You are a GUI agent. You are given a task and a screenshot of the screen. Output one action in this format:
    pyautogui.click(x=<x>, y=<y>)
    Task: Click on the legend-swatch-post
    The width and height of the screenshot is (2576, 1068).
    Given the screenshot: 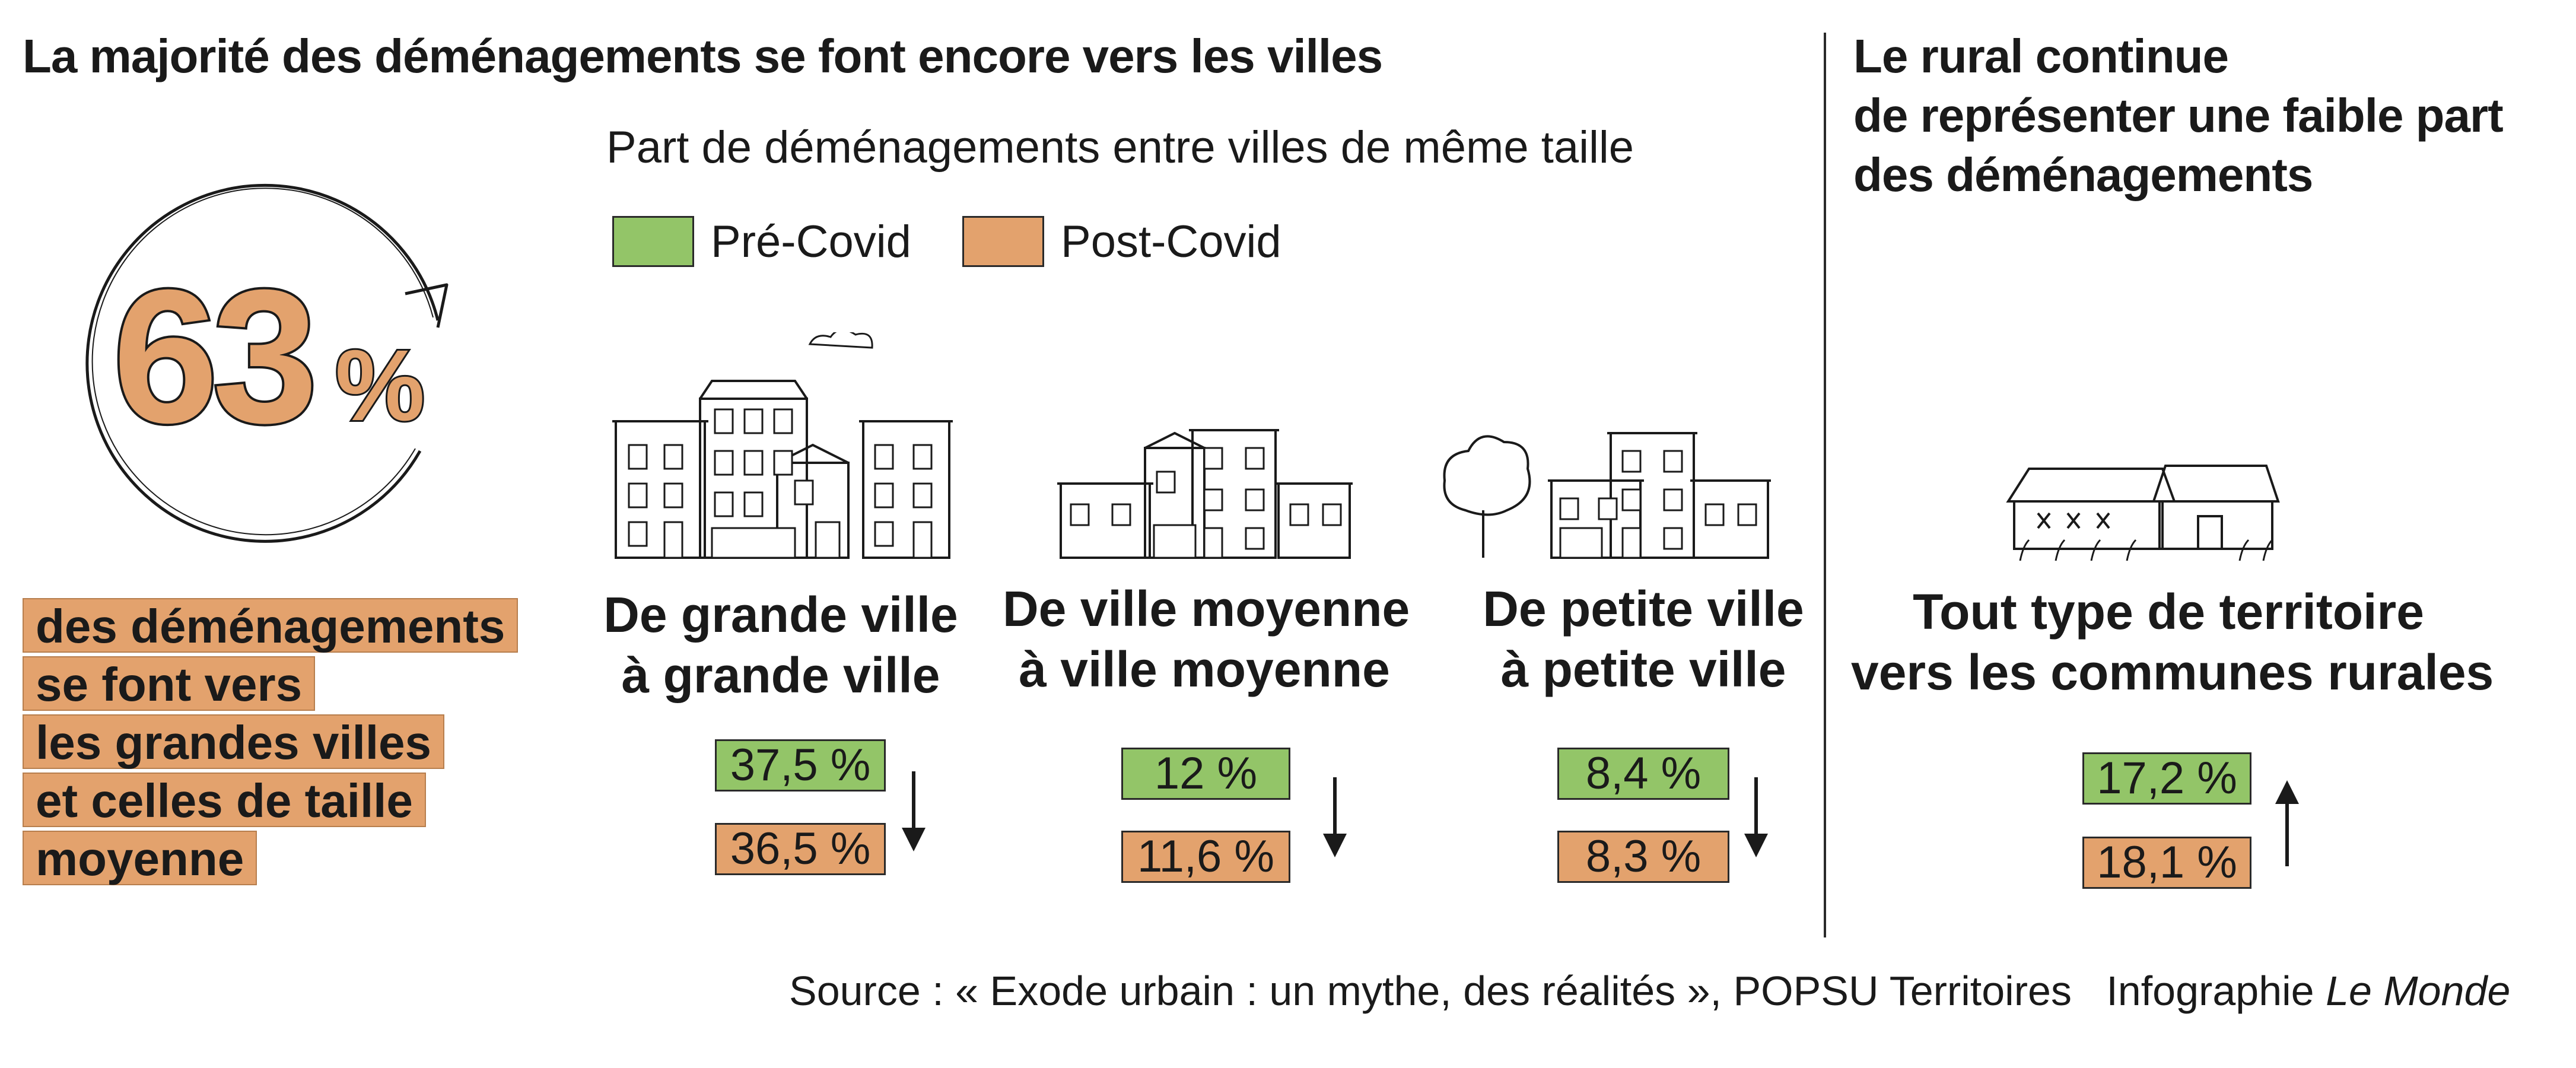 What is the action you would take?
    pyautogui.click(x=1003, y=242)
    